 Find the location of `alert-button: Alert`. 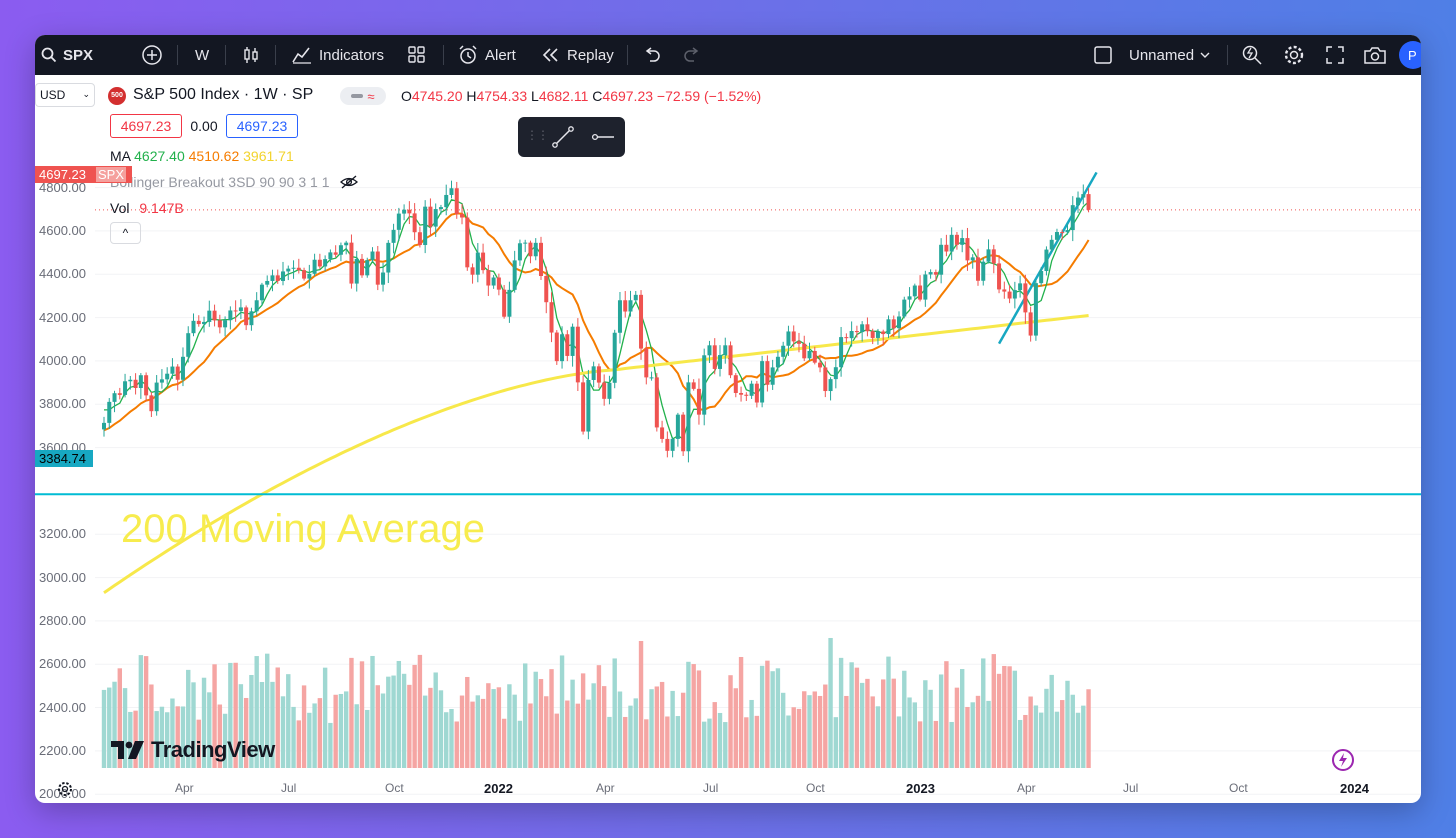

alert-button: Alert is located at coordinates (486, 55).